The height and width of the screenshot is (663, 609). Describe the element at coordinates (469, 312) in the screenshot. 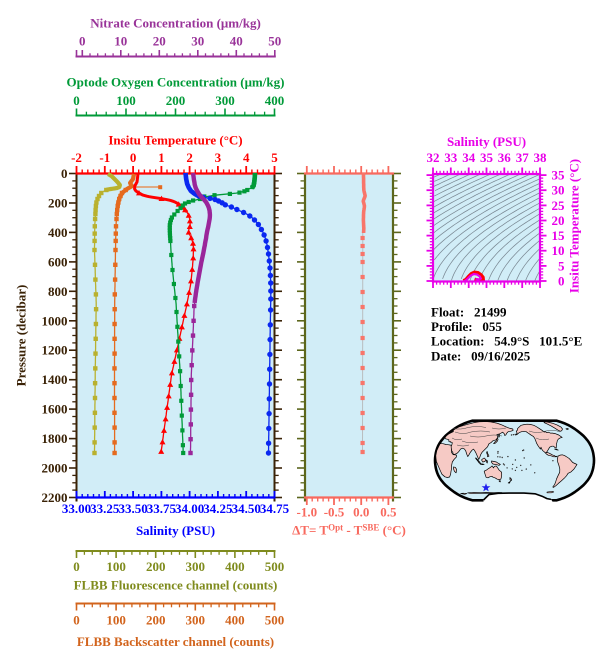

I see `svg-text: Float: 21499` at that location.